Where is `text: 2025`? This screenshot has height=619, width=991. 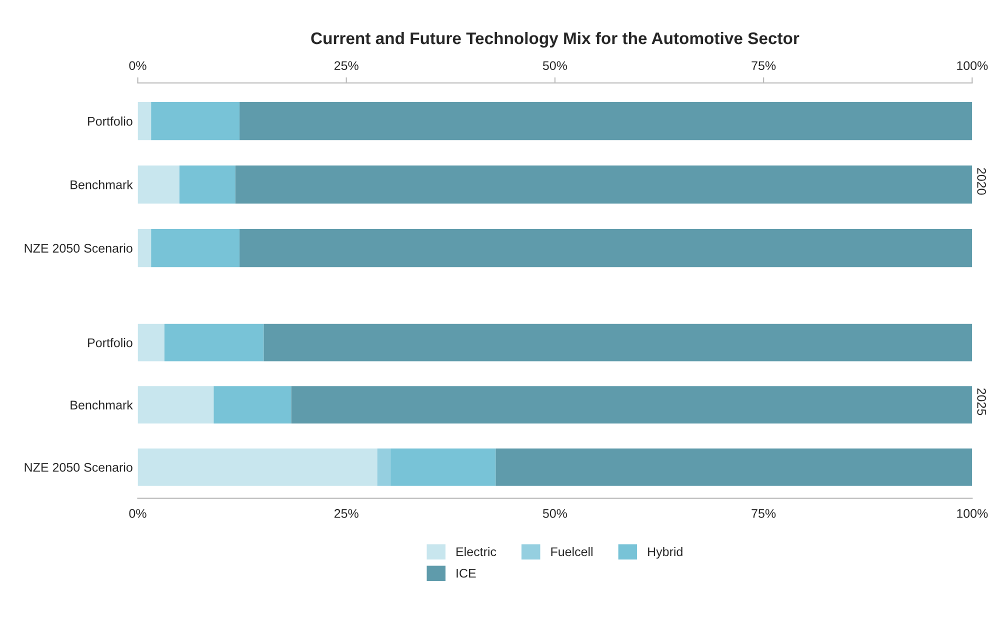 text: 2025 is located at coordinates (981, 402).